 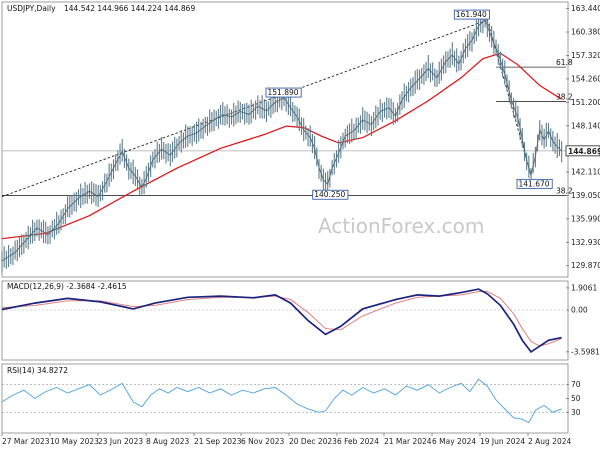 I want to click on macd-layer, so click(x=283, y=321).